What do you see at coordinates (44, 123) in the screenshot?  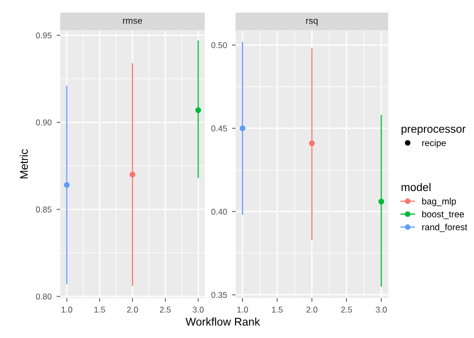 I see `y-tick-label: 0.90` at bounding box center [44, 123].